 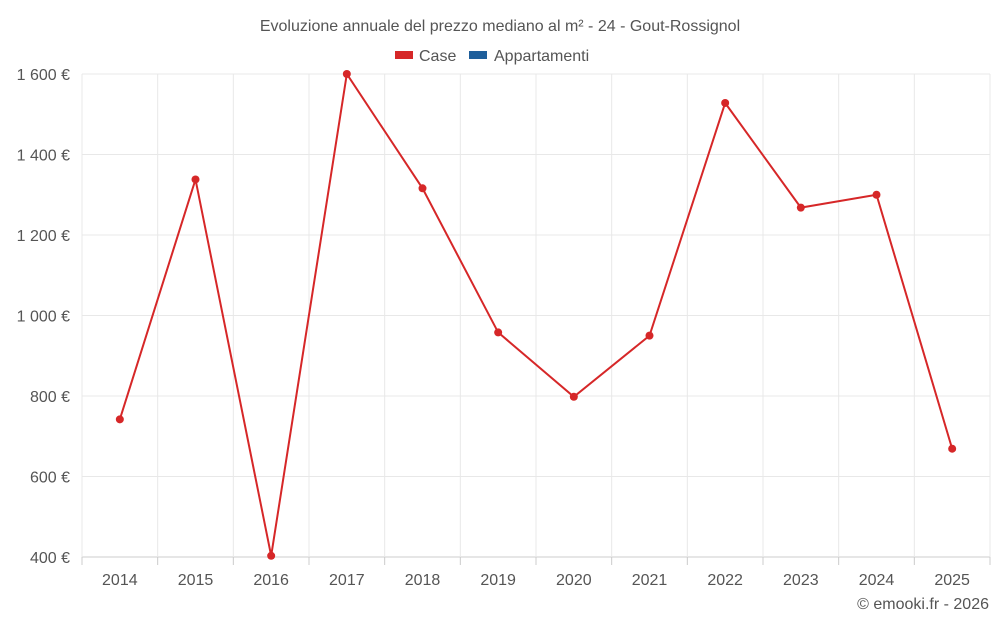 I want to click on x-tick-label: 2018, so click(x=423, y=580).